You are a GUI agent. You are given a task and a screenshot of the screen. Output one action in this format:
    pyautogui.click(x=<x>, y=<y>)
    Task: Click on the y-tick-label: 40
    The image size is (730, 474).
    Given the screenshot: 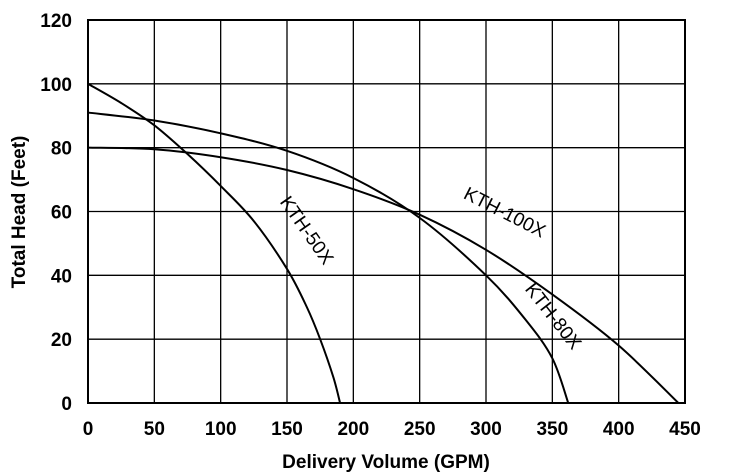 What is the action you would take?
    pyautogui.click(x=61, y=276)
    